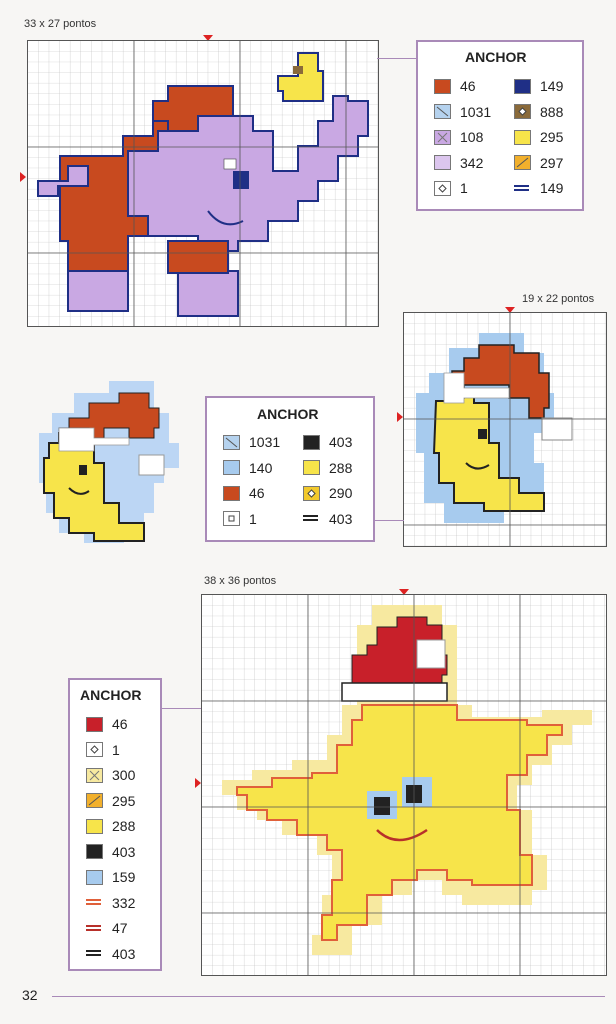 This screenshot has width=616, height=1024. What do you see at coordinates (402, 835) in the screenshot?
I see `star-mouth` at bounding box center [402, 835].